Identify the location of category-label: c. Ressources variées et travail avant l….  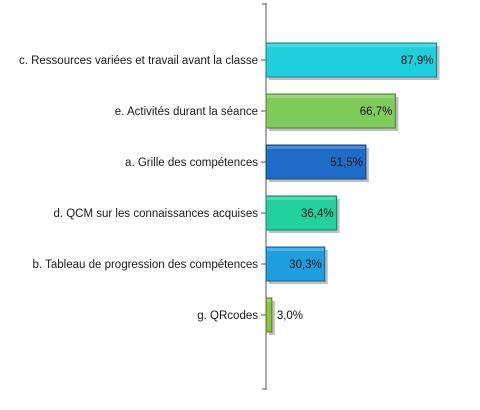
(138, 61).